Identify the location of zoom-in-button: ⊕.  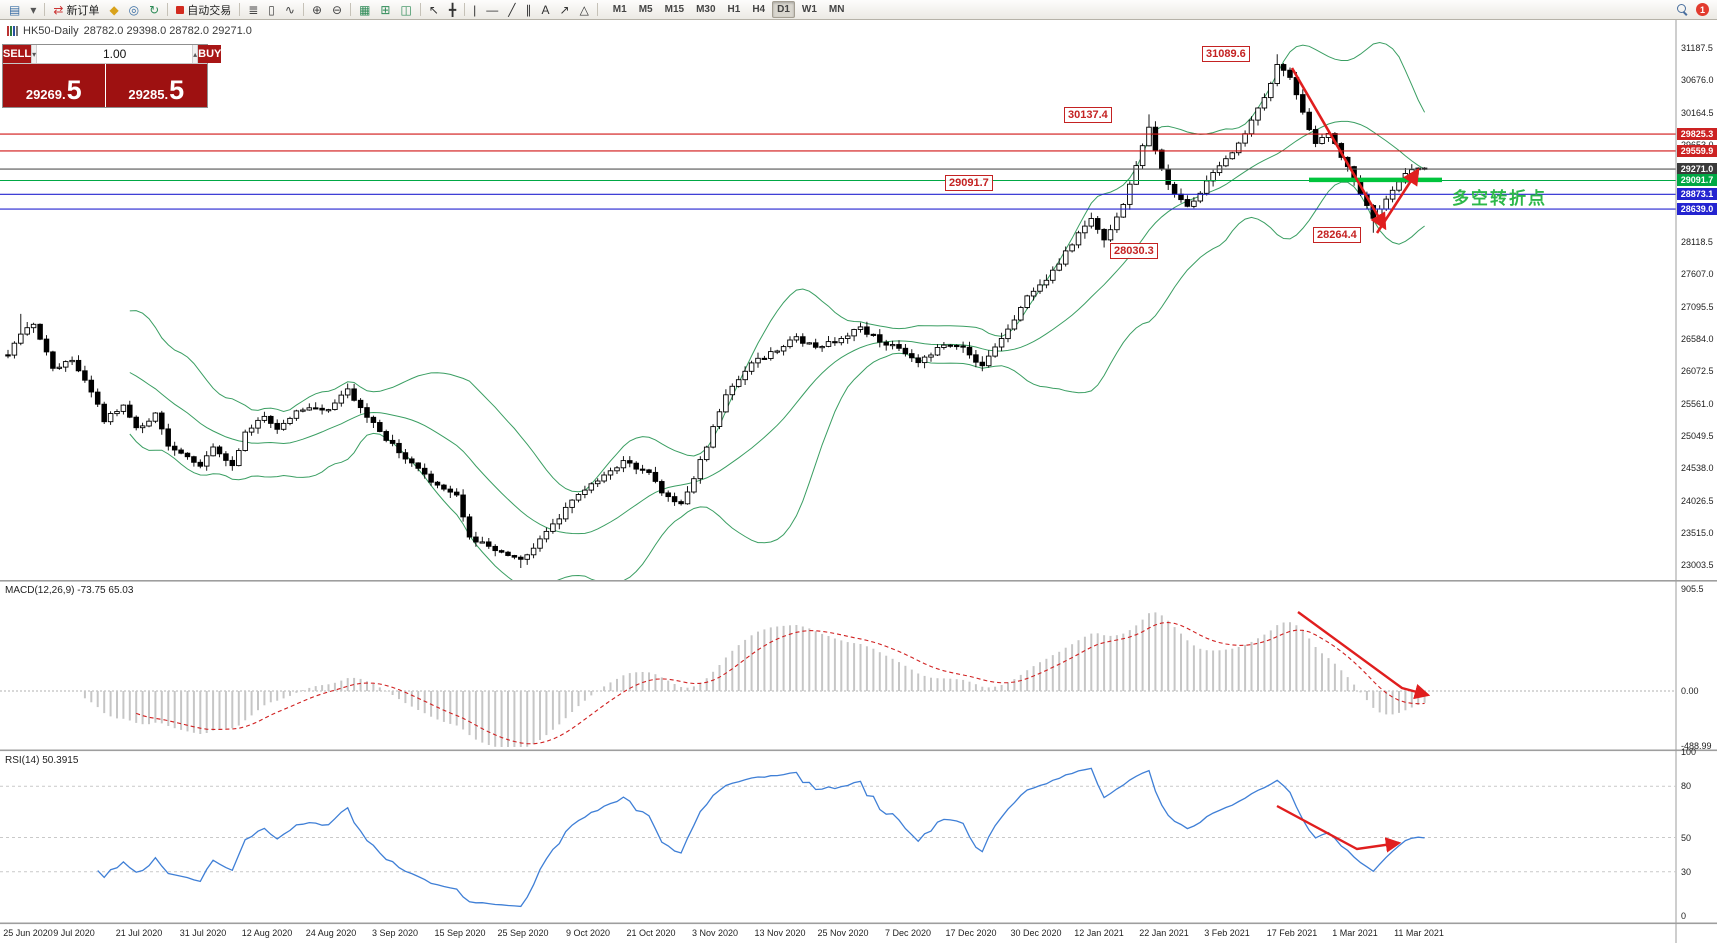
(317, 10).